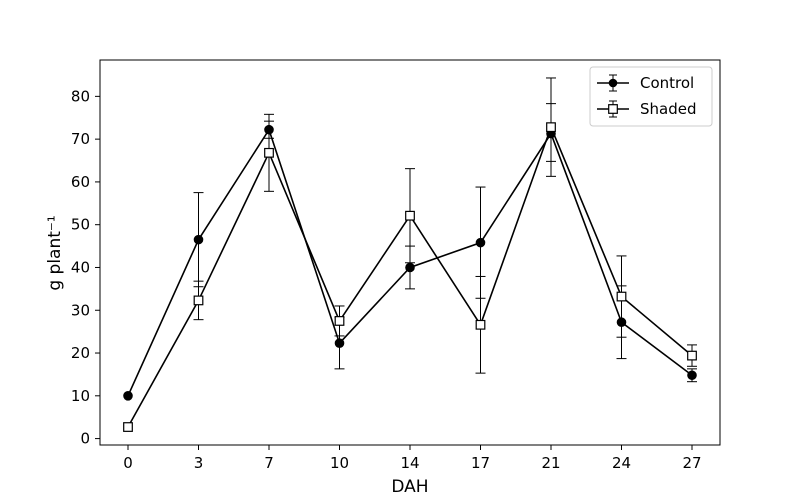 Image resolution: width=800 pixels, height=500 pixels. I want to click on legend-box, so click(651, 96).